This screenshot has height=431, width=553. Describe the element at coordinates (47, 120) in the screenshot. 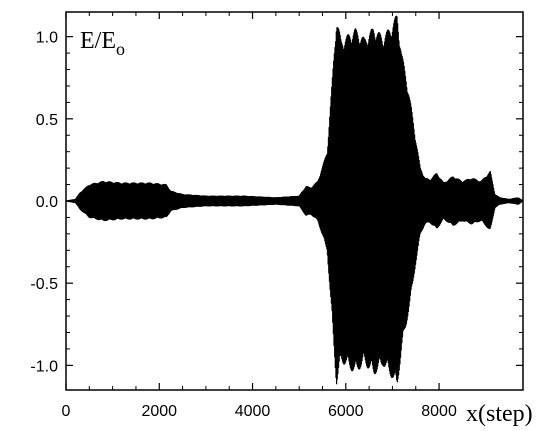

I see `y-tick-label: 0.5` at that location.